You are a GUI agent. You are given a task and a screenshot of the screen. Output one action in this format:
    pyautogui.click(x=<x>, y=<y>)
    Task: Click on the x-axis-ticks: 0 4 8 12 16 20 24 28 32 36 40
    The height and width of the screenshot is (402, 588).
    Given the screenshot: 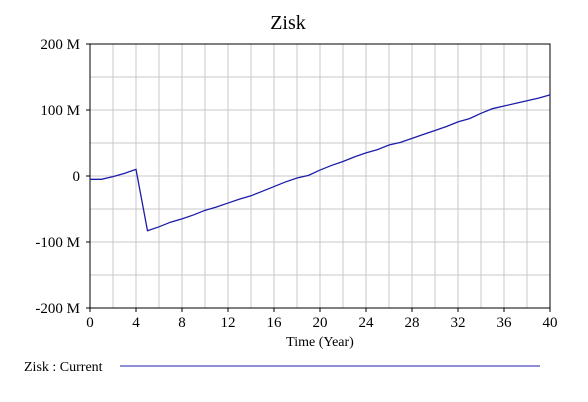 What is the action you would take?
    pyautogui.click(x=322, y=319)
    